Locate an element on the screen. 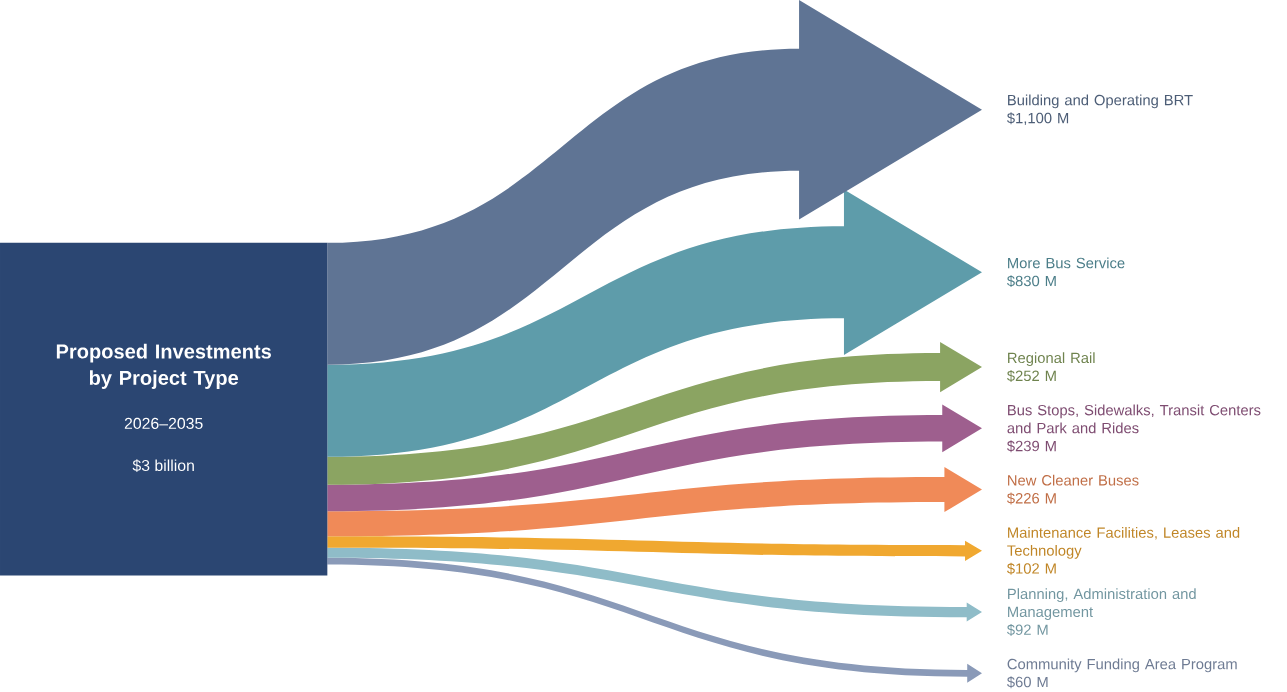  text: Proposed Investments by Project Type is located at coordinates (163, 367).